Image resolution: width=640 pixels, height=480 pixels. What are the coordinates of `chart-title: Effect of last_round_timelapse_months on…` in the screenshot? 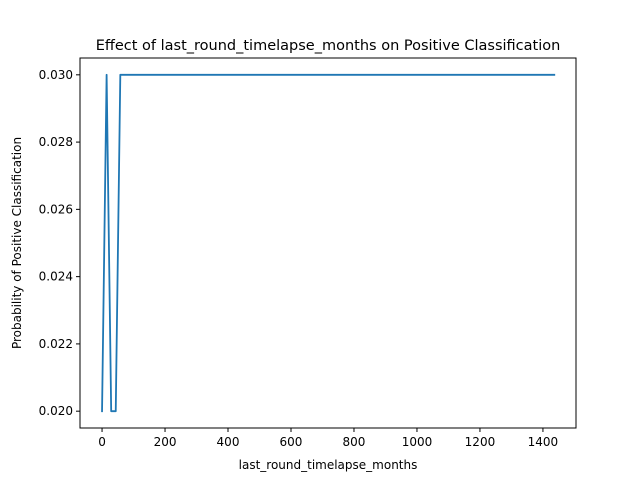 It's located at (328, 46).